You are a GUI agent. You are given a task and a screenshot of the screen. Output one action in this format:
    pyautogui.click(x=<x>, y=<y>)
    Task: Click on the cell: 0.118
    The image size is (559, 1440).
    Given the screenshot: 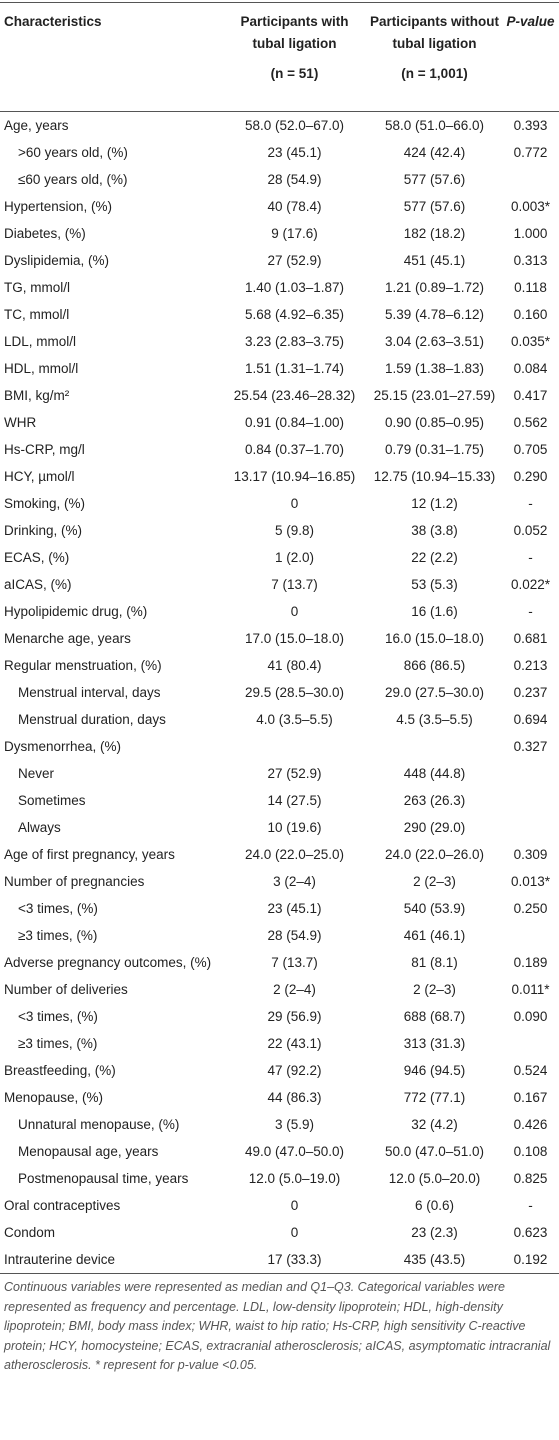 What is the action you would take?
    pyautogui.click(x=530, y=287)
    